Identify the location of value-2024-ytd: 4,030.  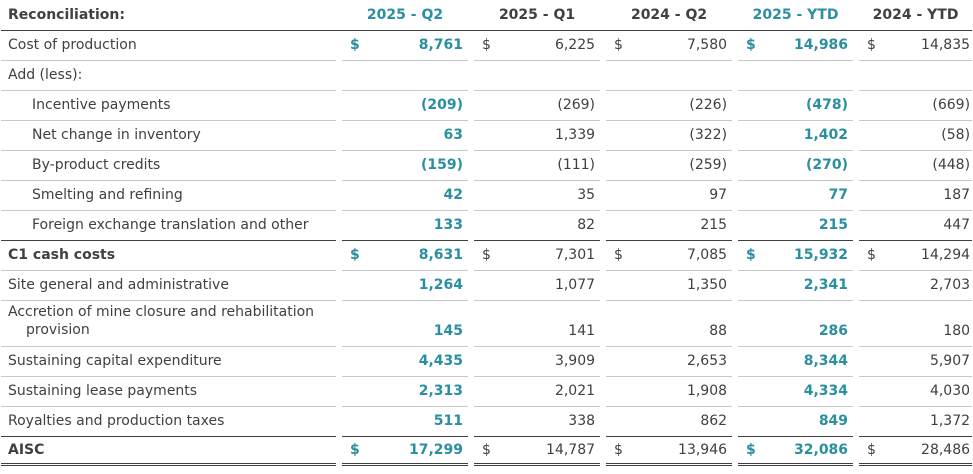
(928, 391).